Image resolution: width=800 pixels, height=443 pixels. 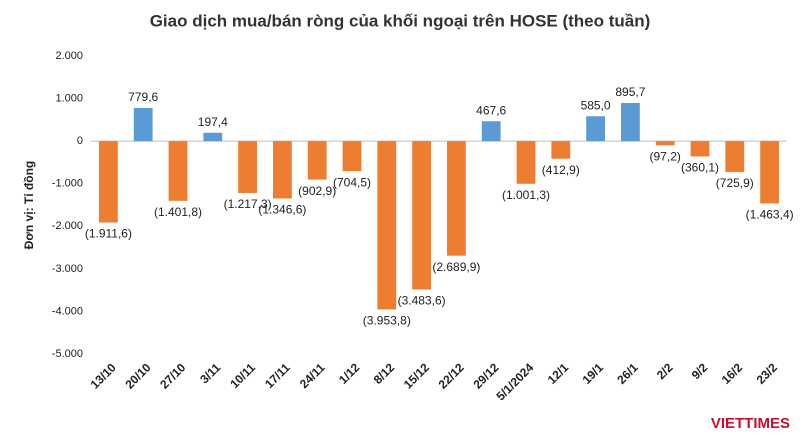 I want to click on value-label: (3.483,6), so click(x=422, y=301).